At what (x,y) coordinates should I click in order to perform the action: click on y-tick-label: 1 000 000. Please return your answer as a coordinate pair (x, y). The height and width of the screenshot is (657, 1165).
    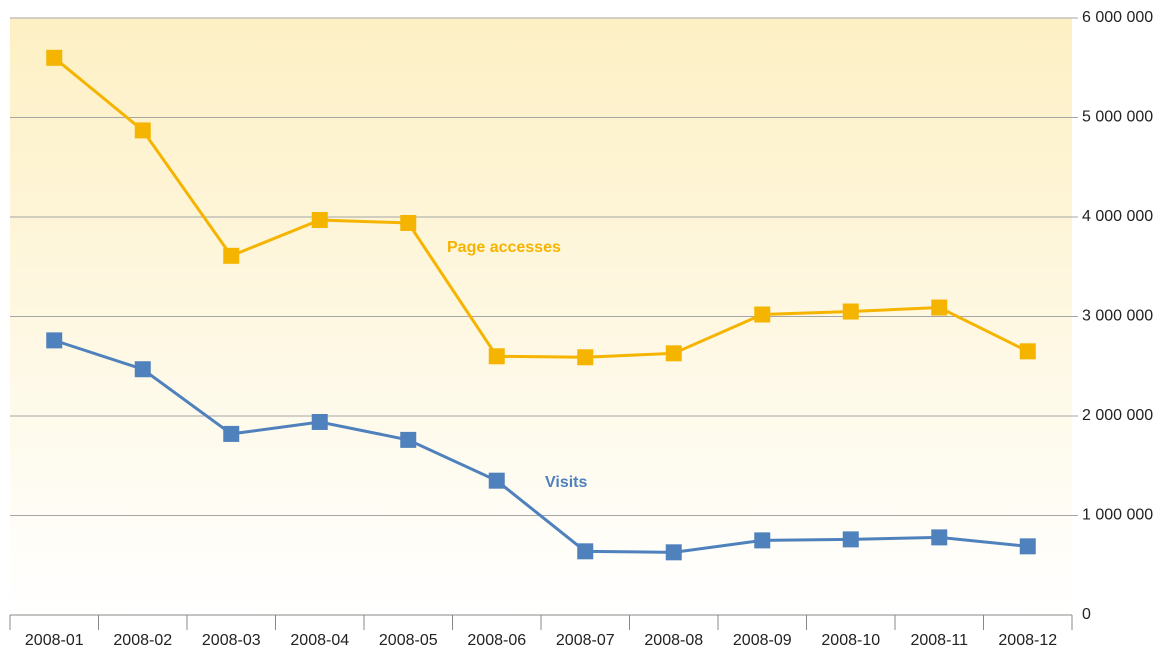
    Looking at the image, I should click on (1117, 515).